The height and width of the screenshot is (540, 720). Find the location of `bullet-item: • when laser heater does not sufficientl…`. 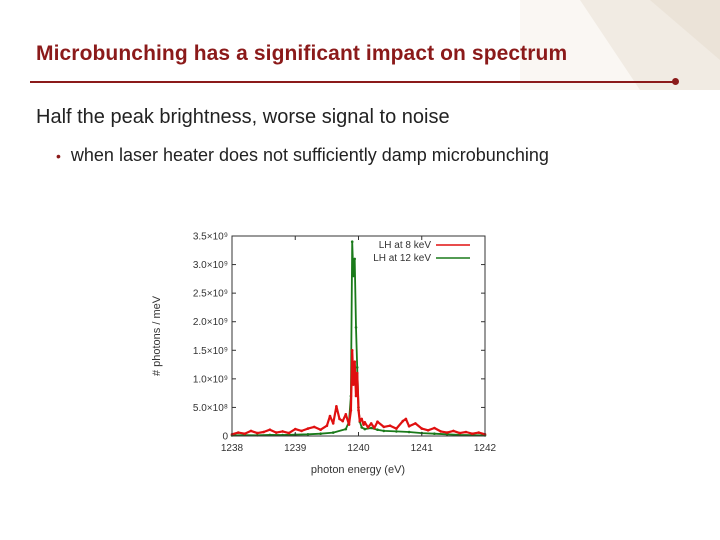

bullet-item: • when laser heater does not sufficientl… is located at coordinates (302, 155).